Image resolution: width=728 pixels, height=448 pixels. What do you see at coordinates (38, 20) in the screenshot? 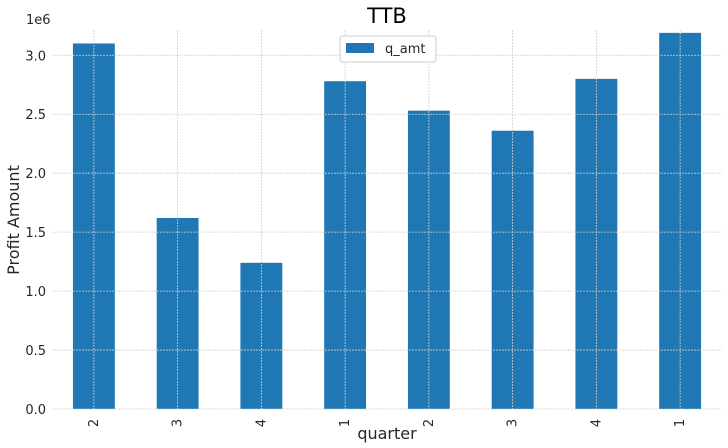
I see `y-offset-label: 1e6` at bounding box center [38, 20].